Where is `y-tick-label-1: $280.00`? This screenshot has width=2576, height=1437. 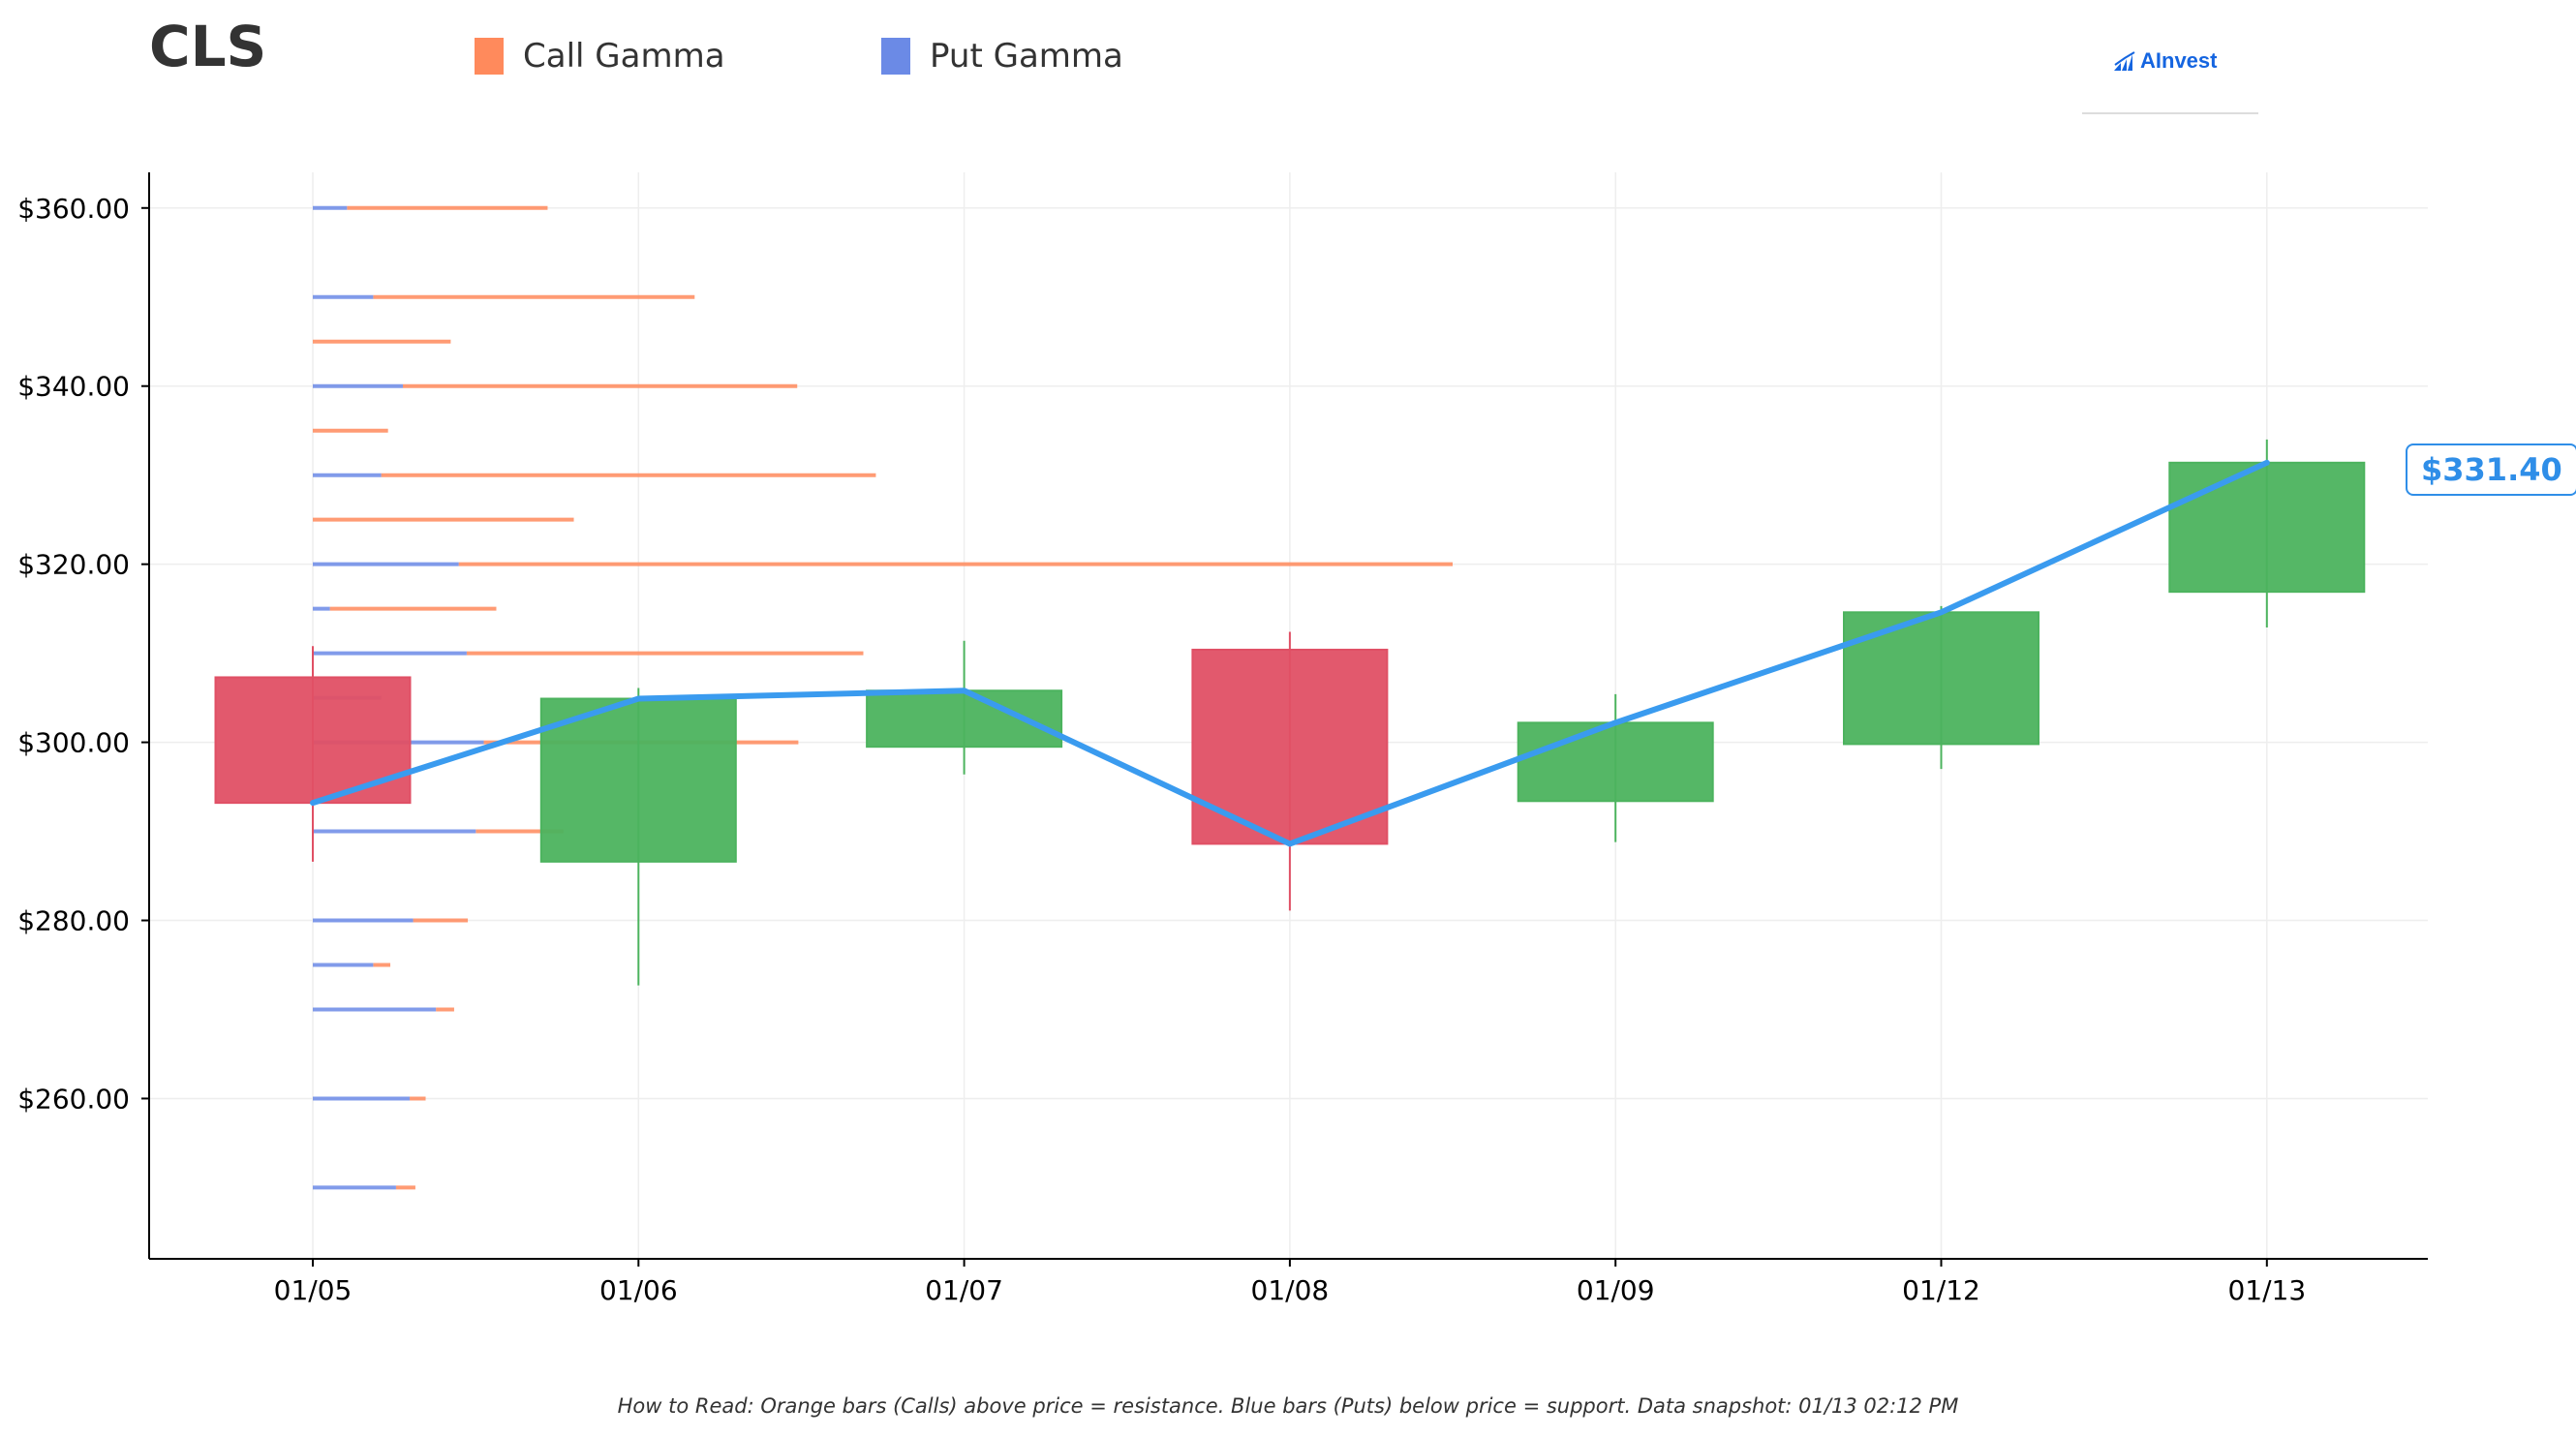
y-tick-label-1: $280.00 is located at coordinates (73, 921).